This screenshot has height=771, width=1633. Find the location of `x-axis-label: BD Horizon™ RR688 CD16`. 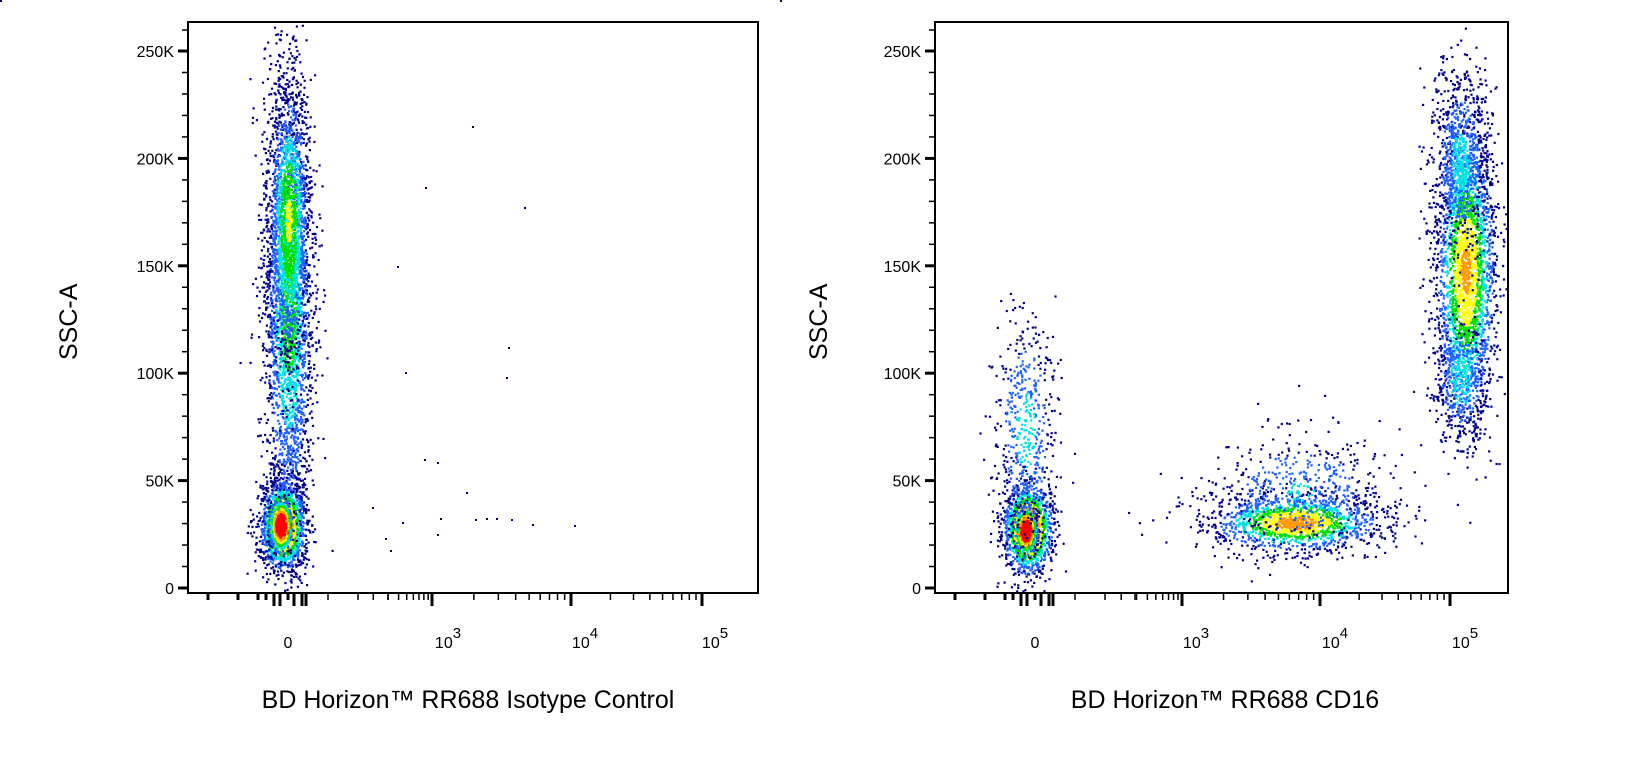

x-axis-label: BD Horizon™ RR688 CD16 is located at coordinates (1225, 700).